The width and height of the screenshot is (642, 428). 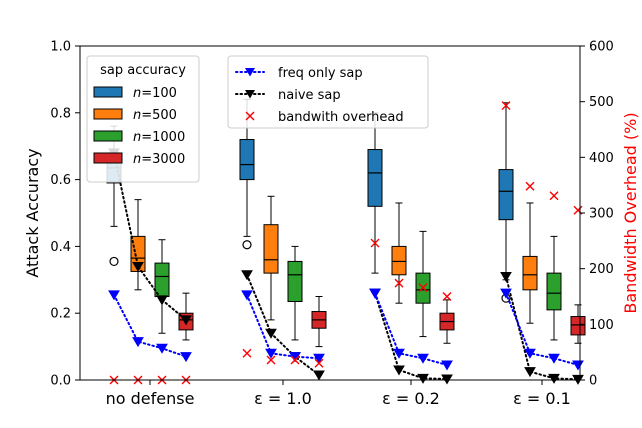 I want to click on y-tick-label: 0.0, so click(x=60, y=381).